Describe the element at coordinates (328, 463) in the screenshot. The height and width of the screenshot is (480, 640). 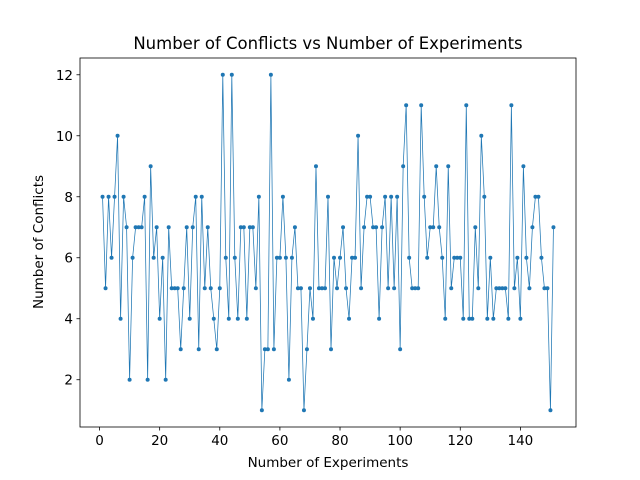
I see `x-axis-label: Number of Experiments` at that location.